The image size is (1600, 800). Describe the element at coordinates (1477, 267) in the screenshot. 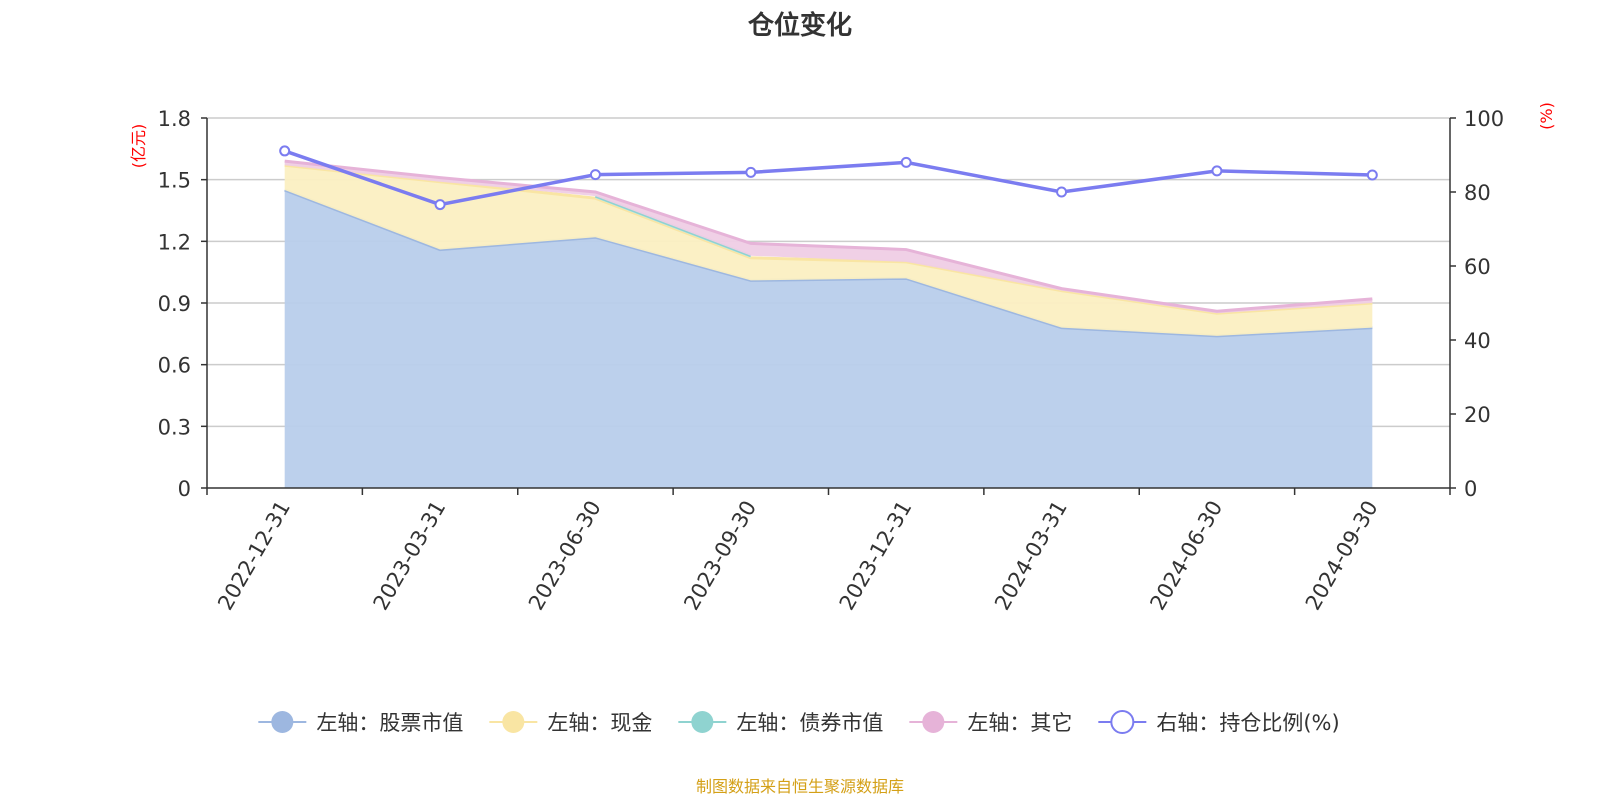

I see `right-tick-label: 60` at that location.